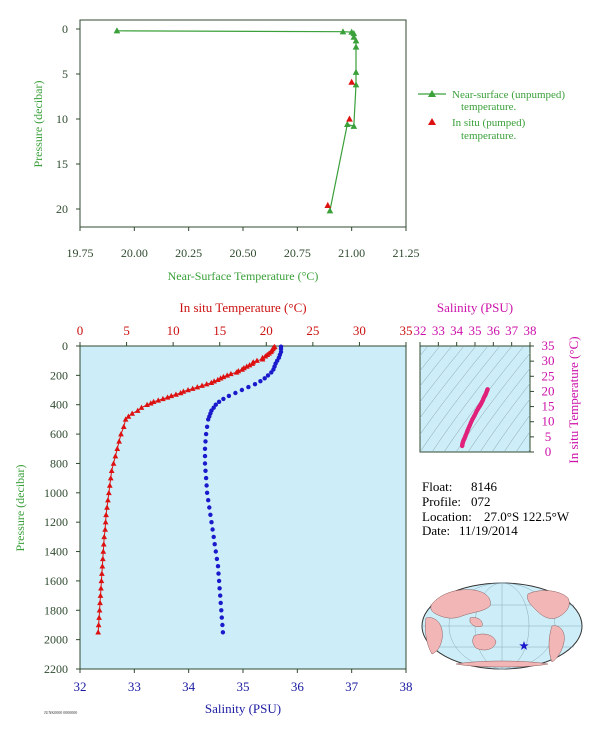 The width and height of the screenshot is (601, 732). I want to click on legend-marker-pumped, so click(432, 121).